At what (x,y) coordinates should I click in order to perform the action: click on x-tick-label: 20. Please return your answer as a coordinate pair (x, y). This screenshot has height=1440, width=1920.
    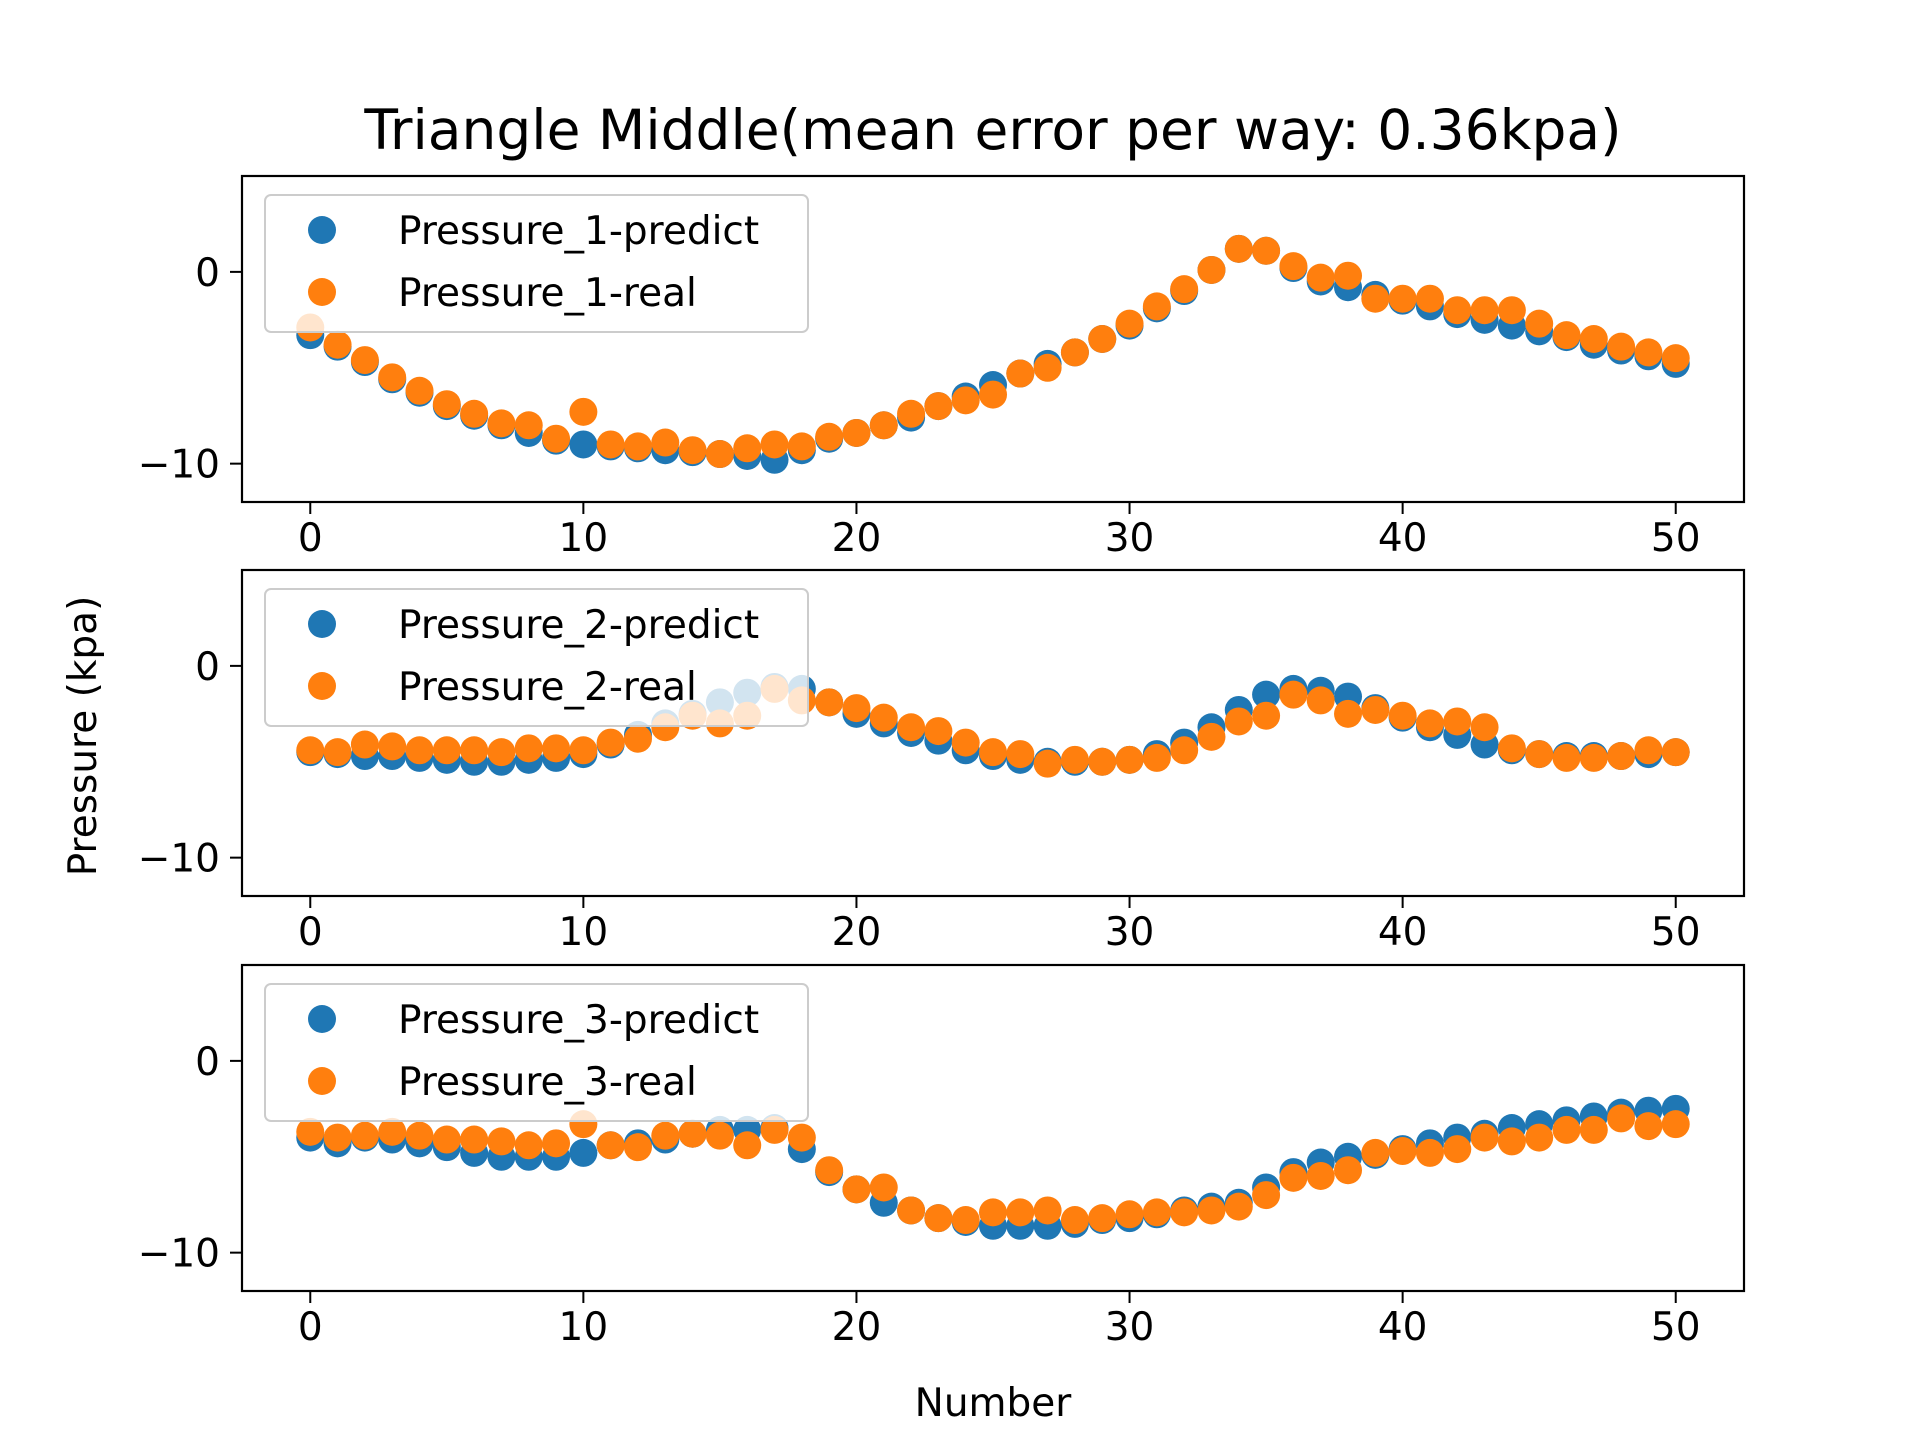
    Looking at the image, I should click on (857, 932).